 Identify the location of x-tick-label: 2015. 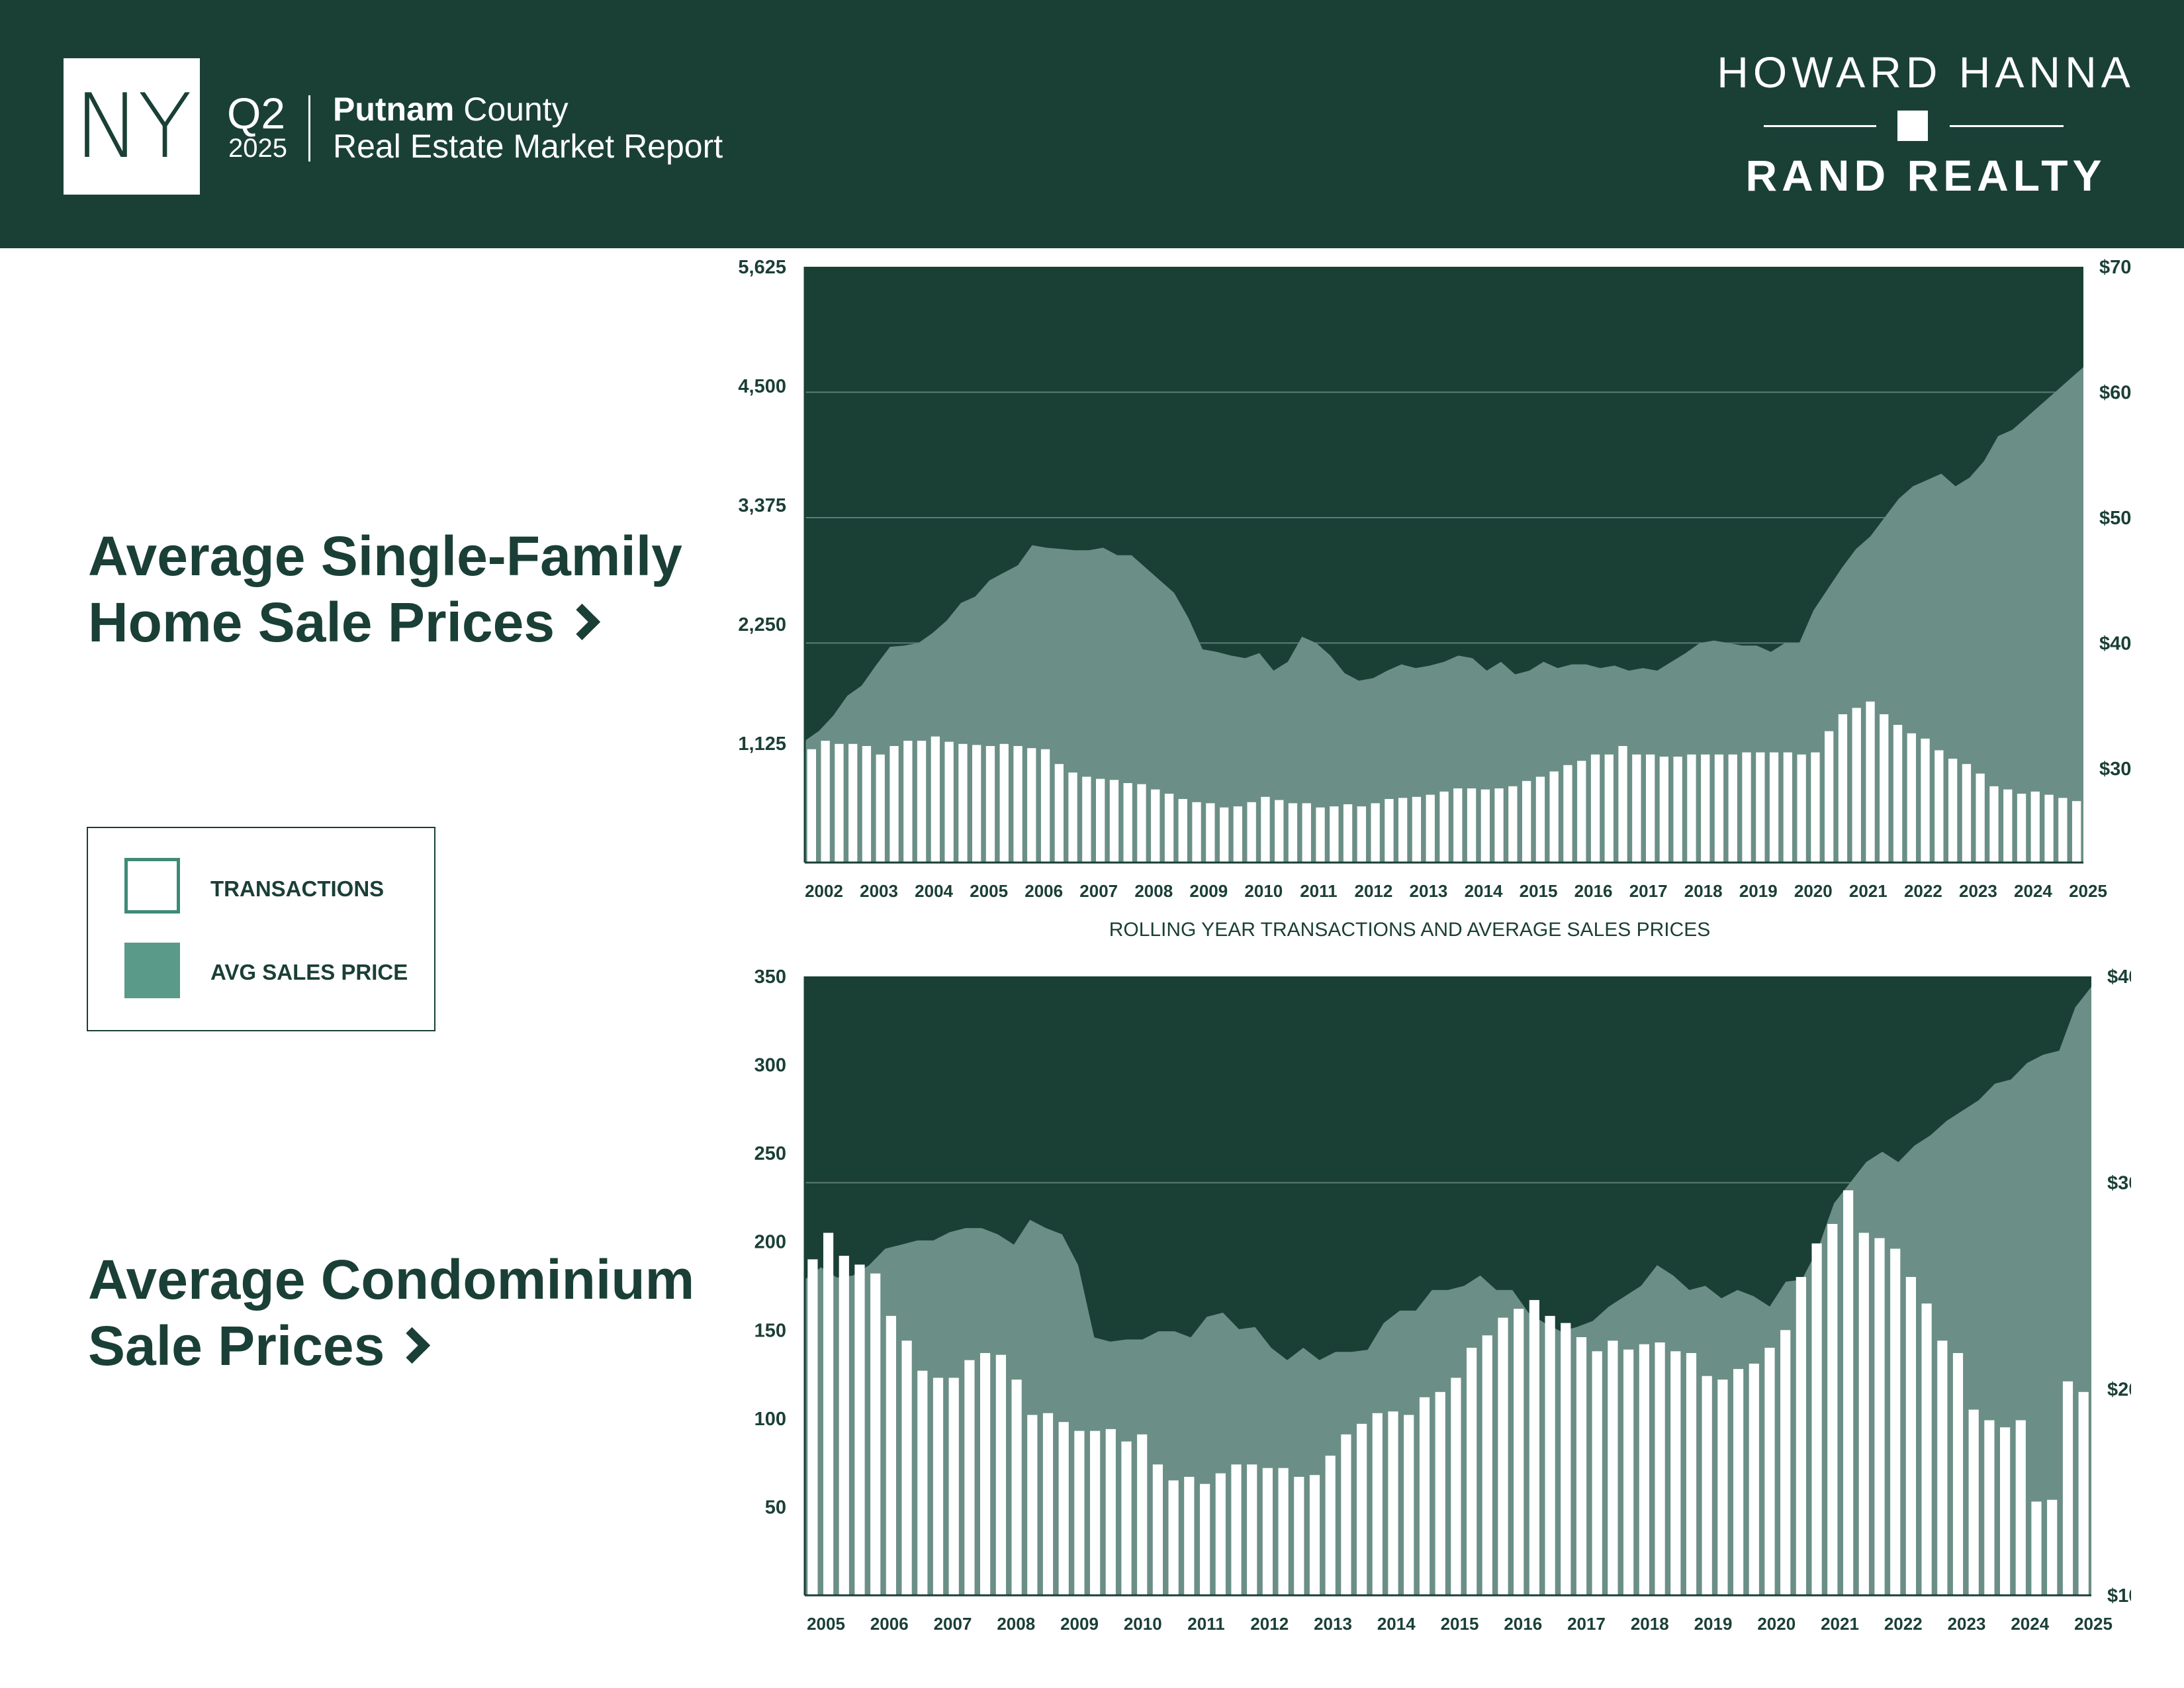
(1539, 890).